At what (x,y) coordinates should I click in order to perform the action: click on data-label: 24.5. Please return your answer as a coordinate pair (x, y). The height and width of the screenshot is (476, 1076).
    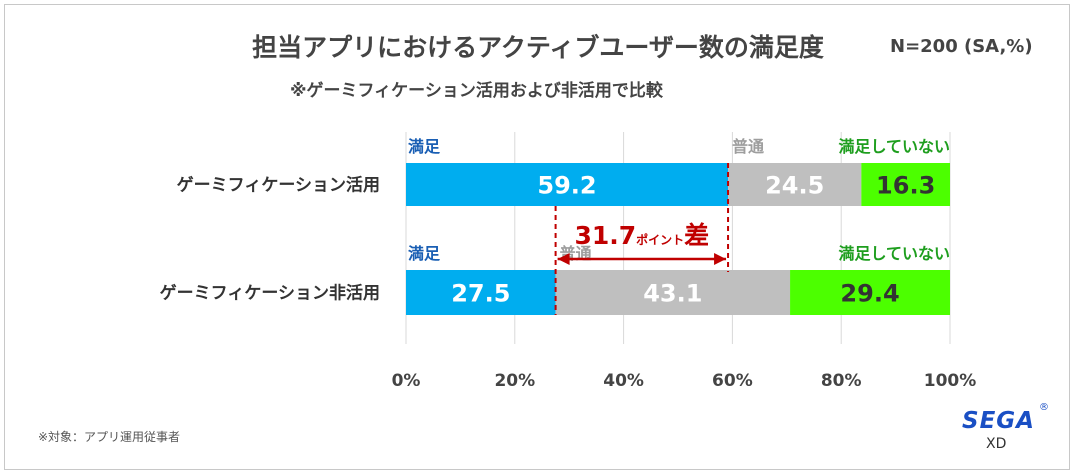
    Looking at the image, I should click on (794, 186).